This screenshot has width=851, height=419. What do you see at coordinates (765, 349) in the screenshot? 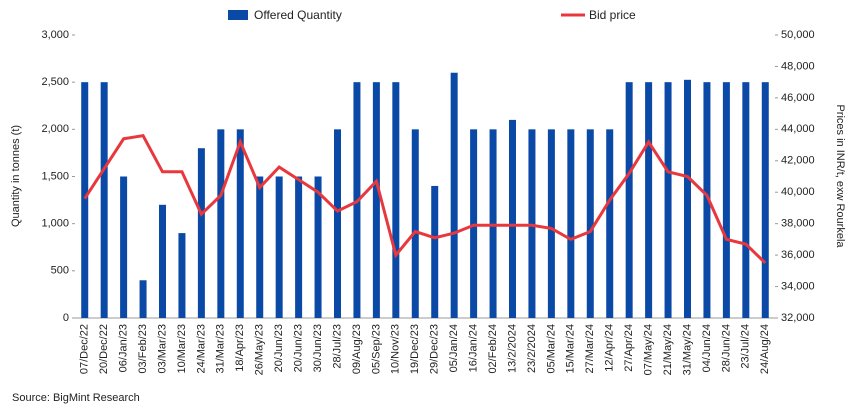
I see `x-tick-label: 24/Aug/24` at bounding box center [765, 349].